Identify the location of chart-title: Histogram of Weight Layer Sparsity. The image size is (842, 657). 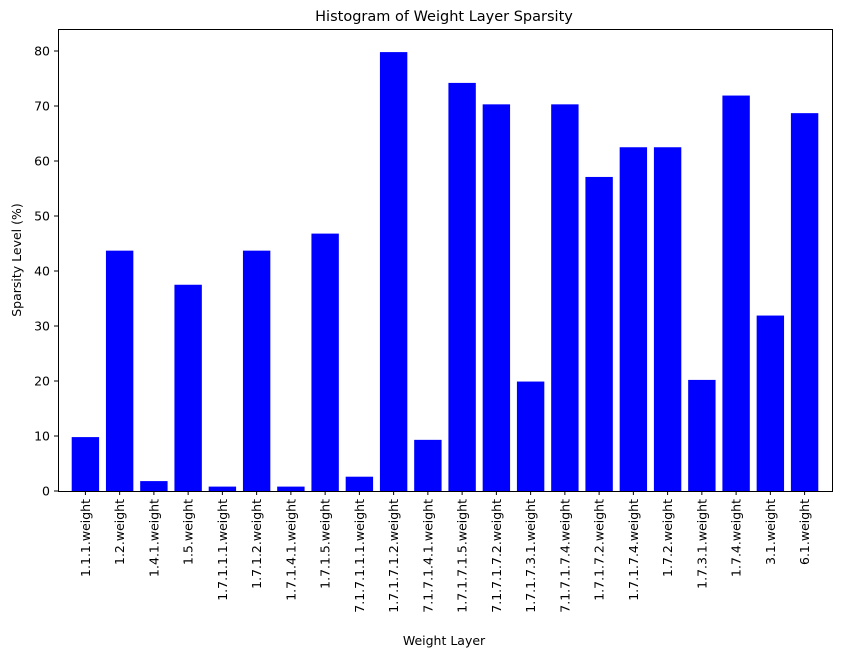
(444, 17).